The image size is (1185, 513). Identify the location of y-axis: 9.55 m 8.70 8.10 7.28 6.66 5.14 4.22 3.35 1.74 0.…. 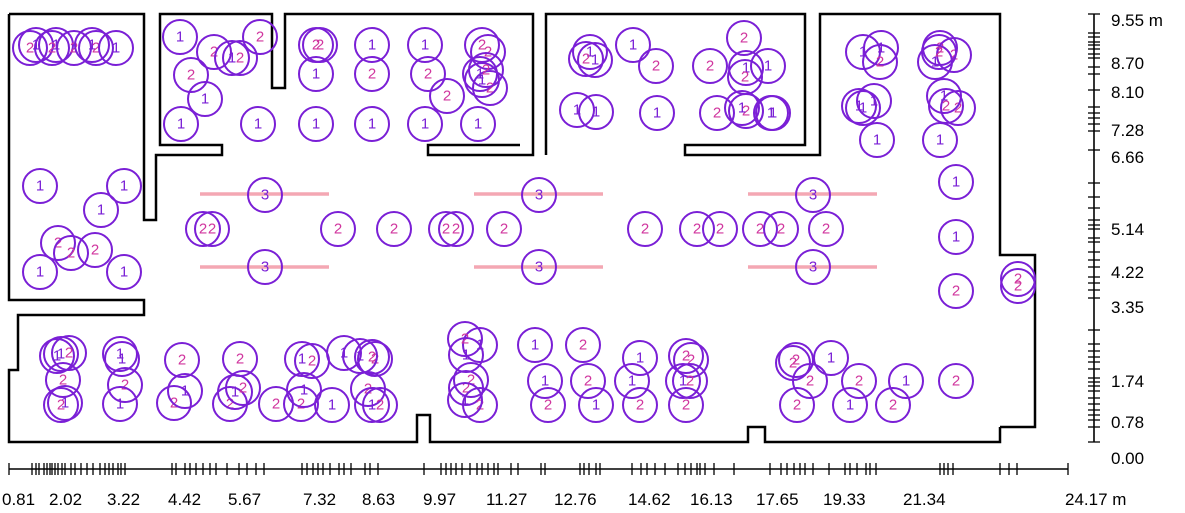
(1125, 239).